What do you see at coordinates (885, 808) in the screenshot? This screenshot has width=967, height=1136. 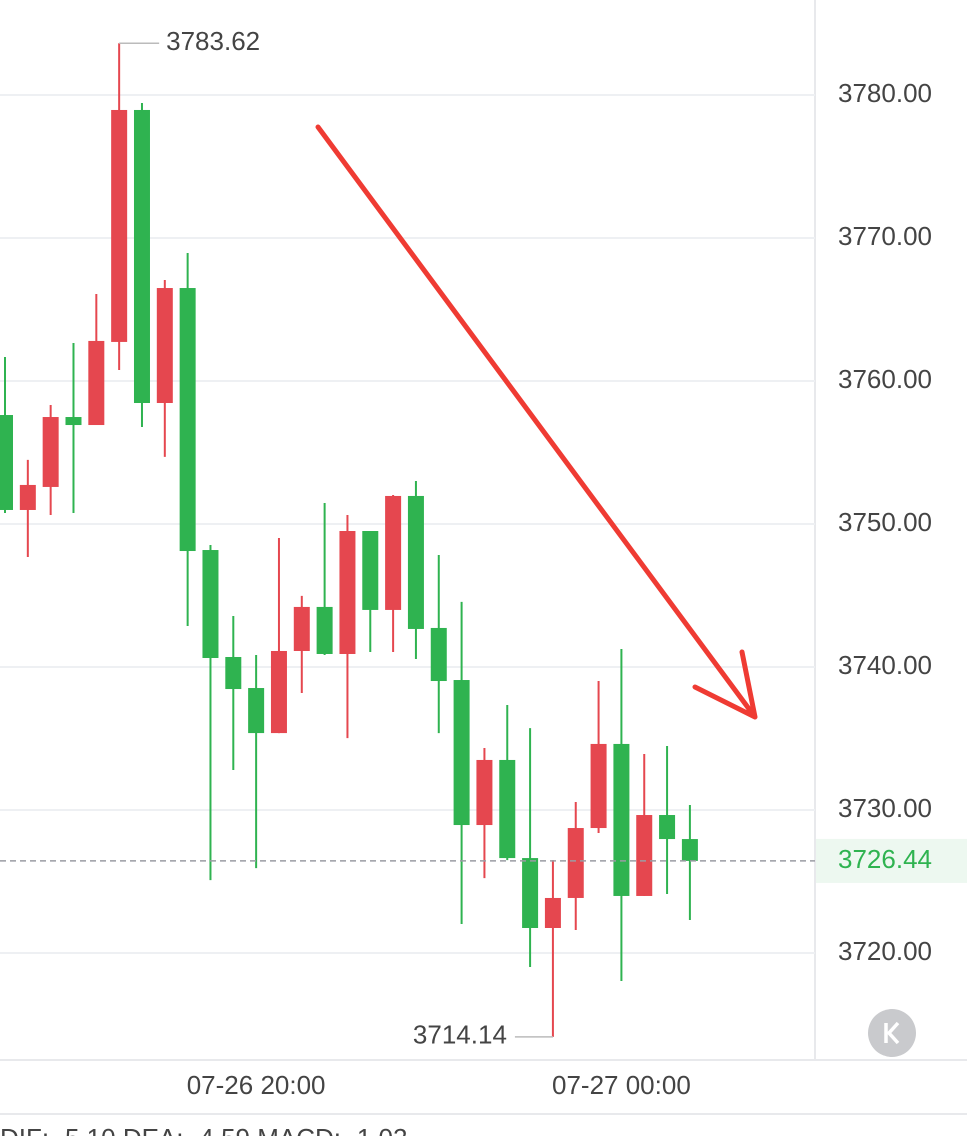 I see `y-tick-label: 3730.00` at bounding box center [885, 808].